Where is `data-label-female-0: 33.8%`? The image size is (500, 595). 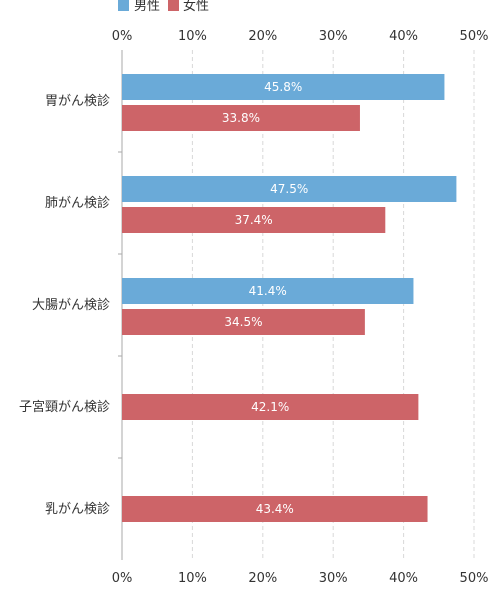
data-label-female-0: 33.8% is located at coordinates (241, 118).